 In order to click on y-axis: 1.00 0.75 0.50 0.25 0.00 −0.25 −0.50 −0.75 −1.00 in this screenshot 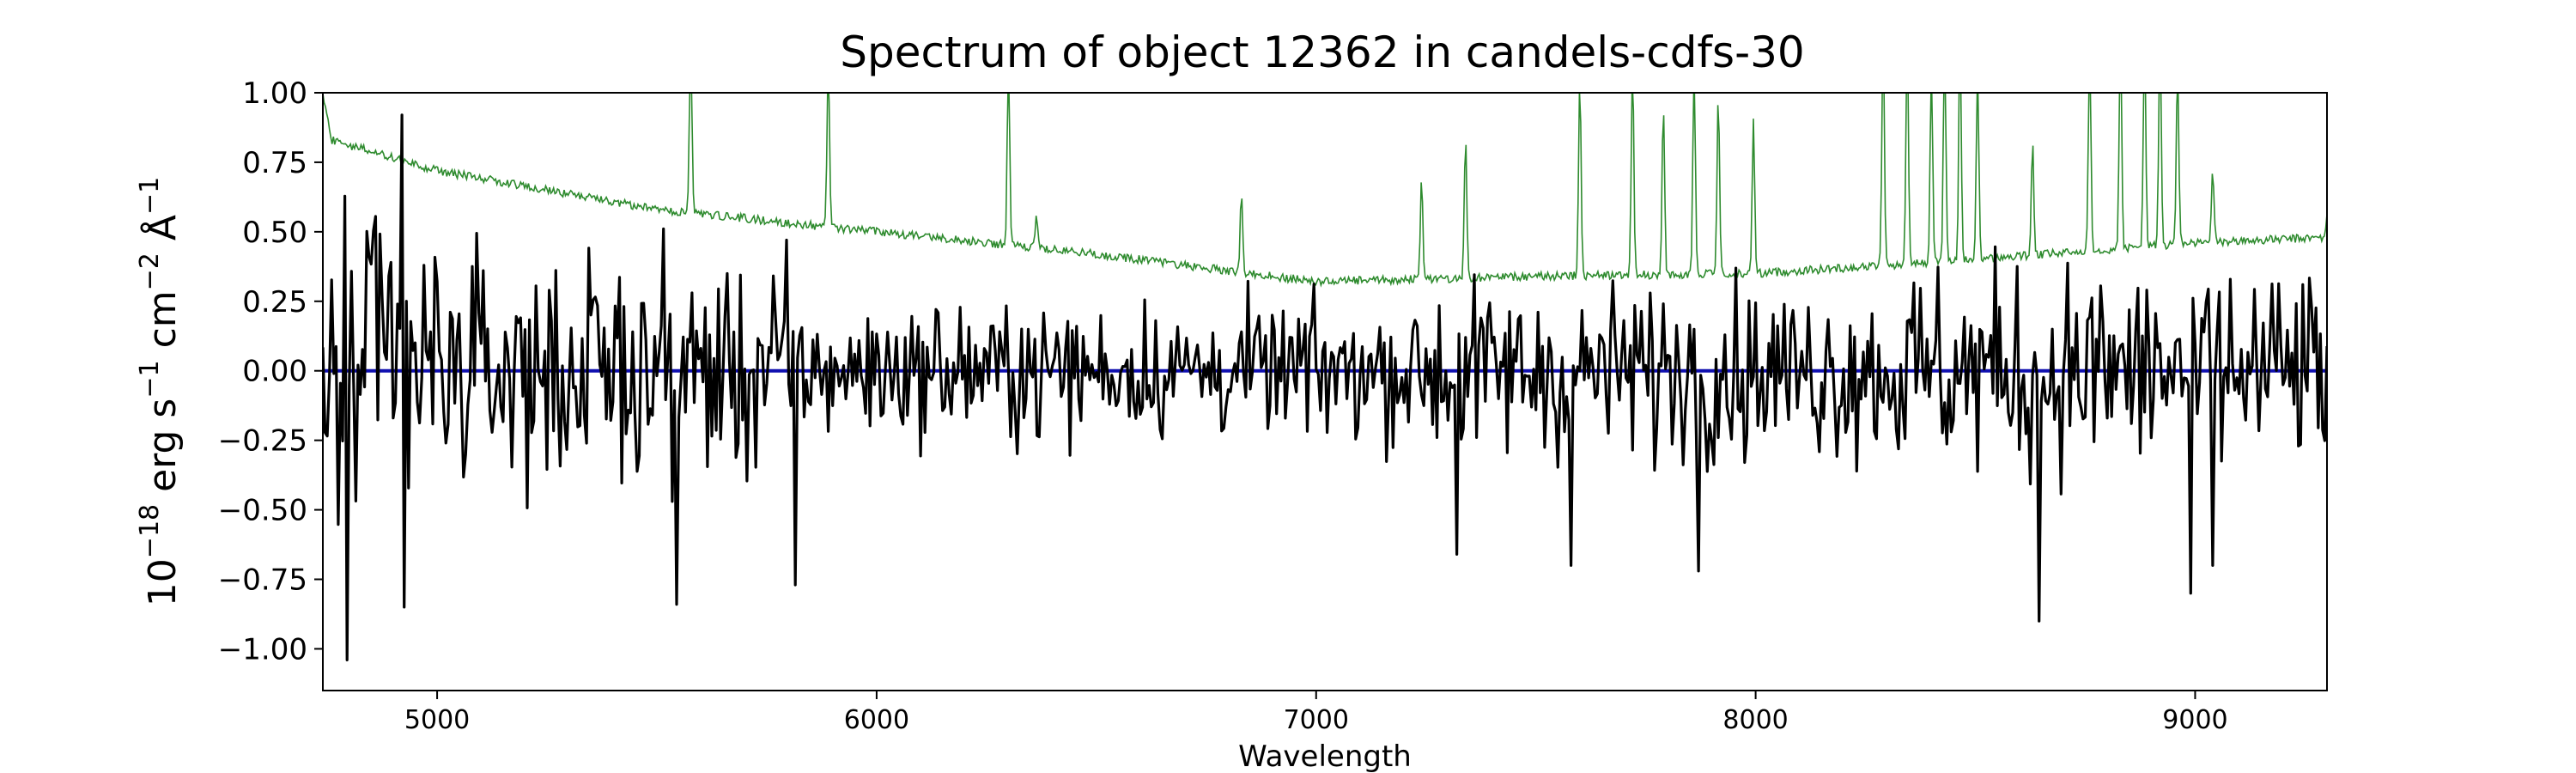, I will do `click(270, 371)`.